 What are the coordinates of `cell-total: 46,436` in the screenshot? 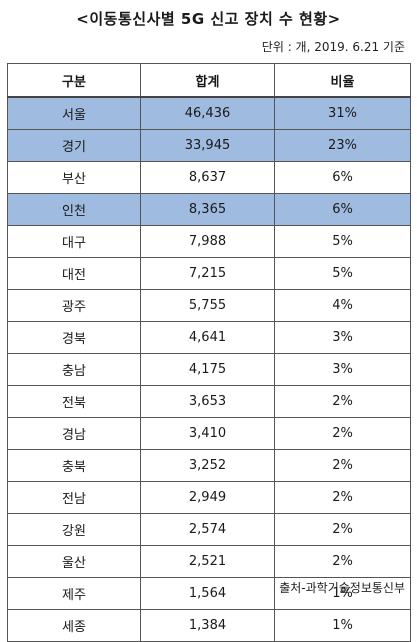 It's located at (207, 113).